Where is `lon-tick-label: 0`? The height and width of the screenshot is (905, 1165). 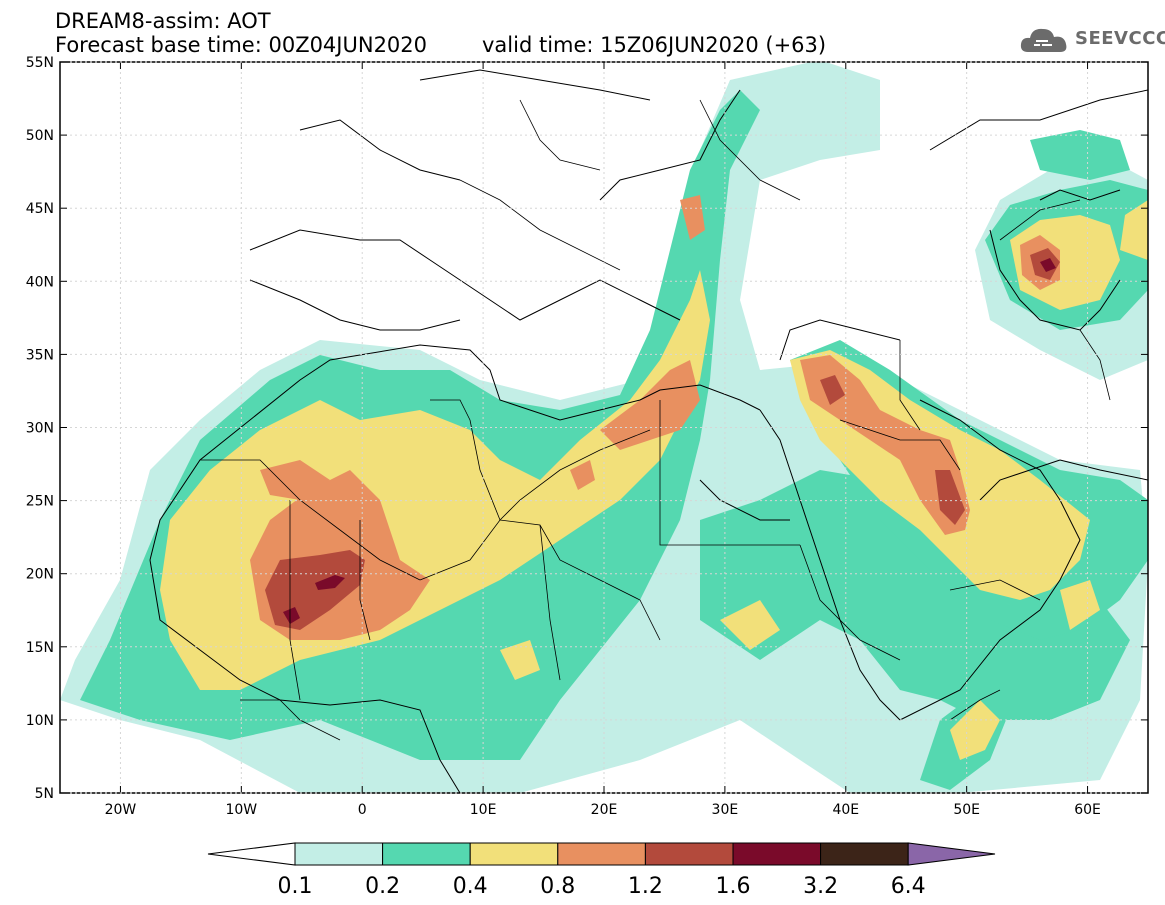 lon-tick-label: 0 is located at coordinates (362, 810).